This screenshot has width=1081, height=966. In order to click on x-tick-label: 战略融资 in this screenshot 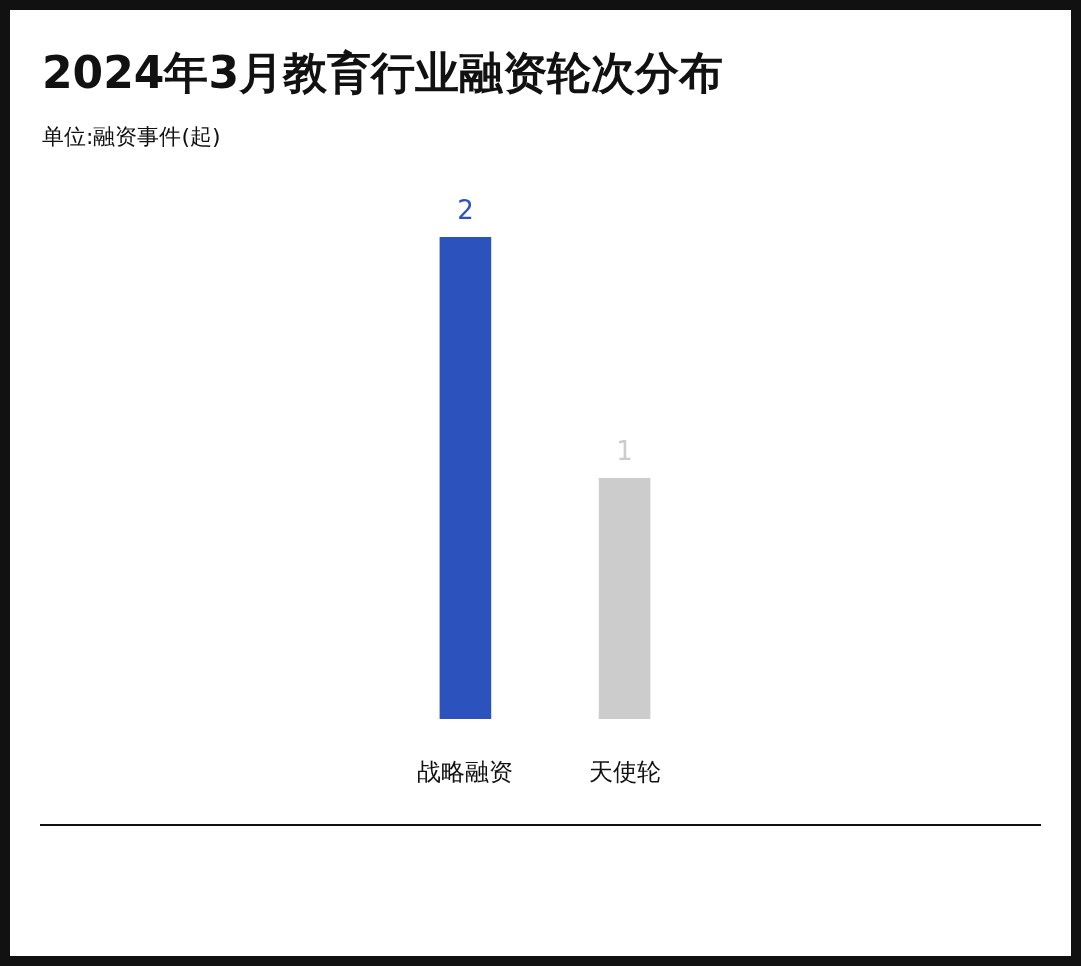, I will do `click(465, 772)`.